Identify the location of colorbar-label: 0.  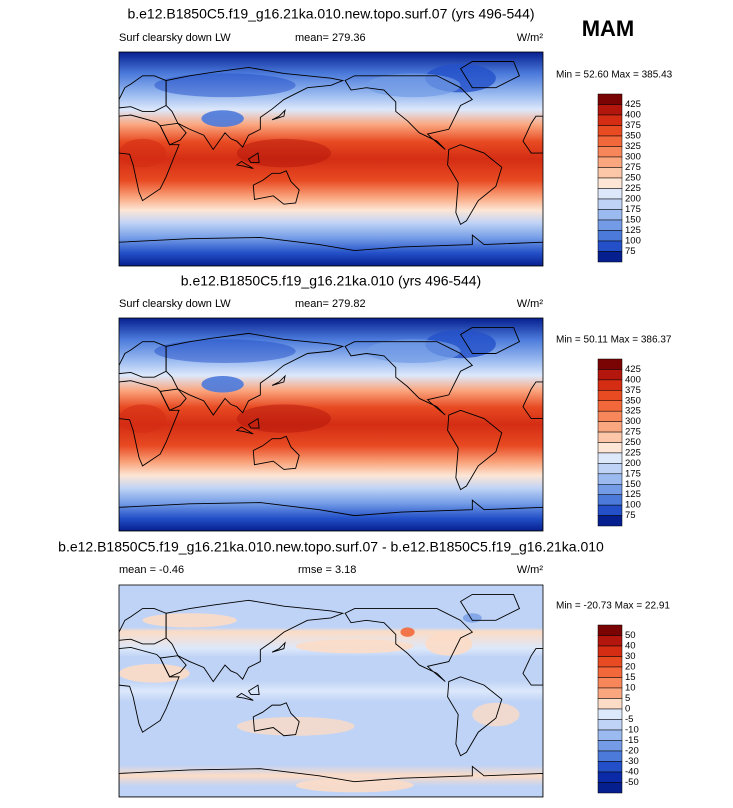
(627, 709).